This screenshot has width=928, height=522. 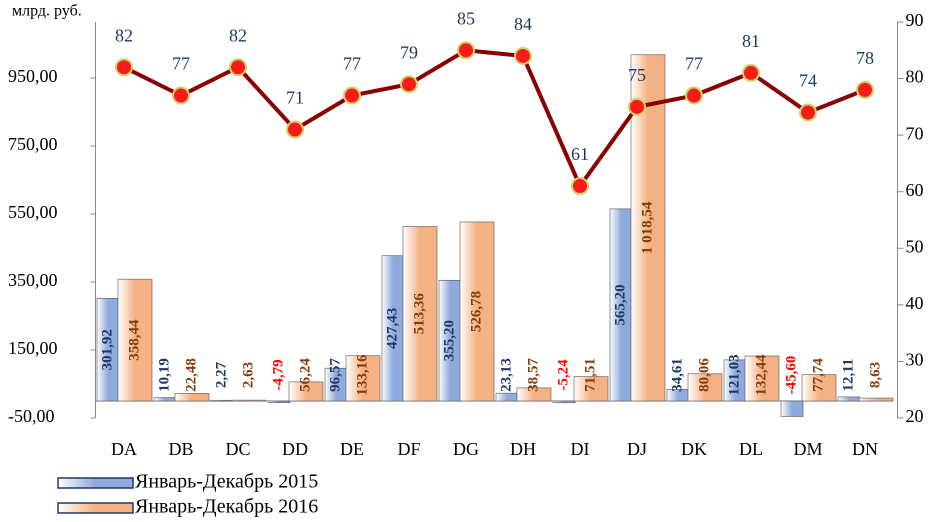 I want to click on value-label: 132,44, so click(x=761, y=375).